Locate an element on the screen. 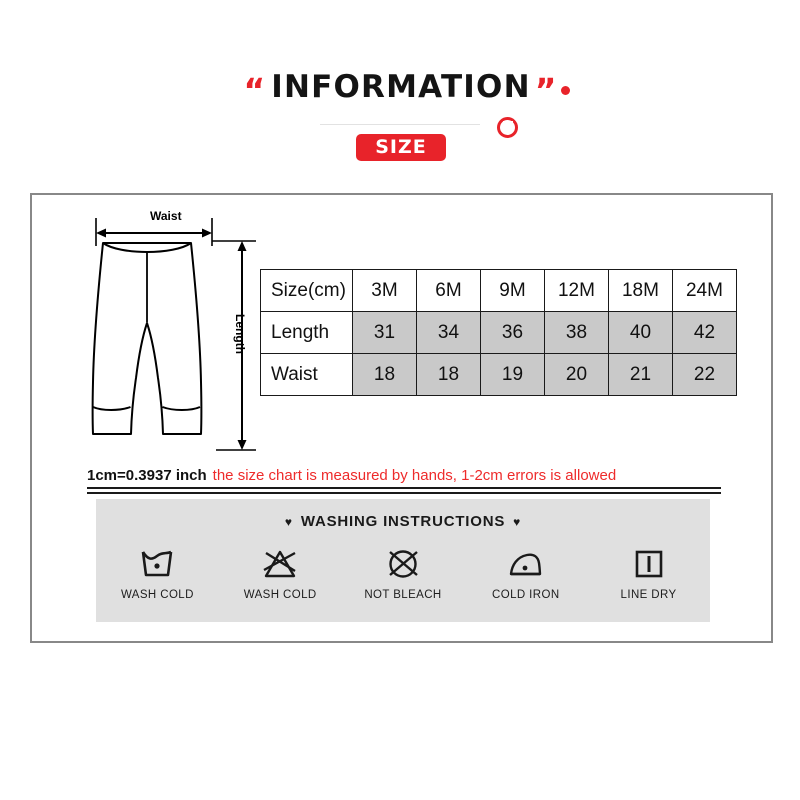 This screenshot has height=800, width=800. washing-instructions-section: ♥ WASHING INSTRUCTIONS ♥ WASH COLD is located at coordinates (403, 560).